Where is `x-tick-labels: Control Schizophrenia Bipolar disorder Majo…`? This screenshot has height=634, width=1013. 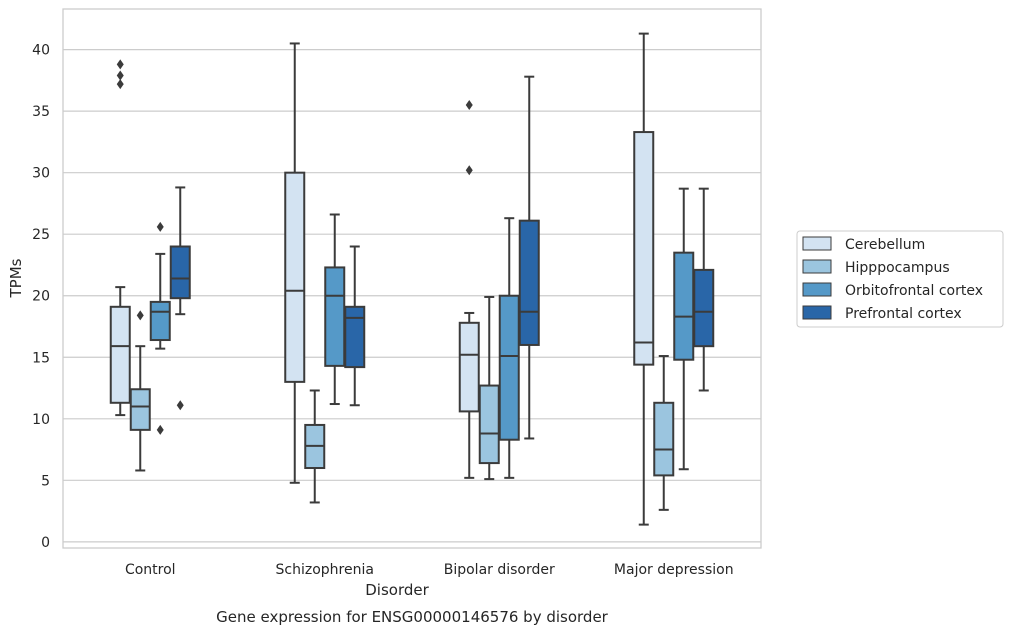
x-tick-labels: Control Schizophrenia Bipolar disorder Majo… is located at coordinates (429, 570).